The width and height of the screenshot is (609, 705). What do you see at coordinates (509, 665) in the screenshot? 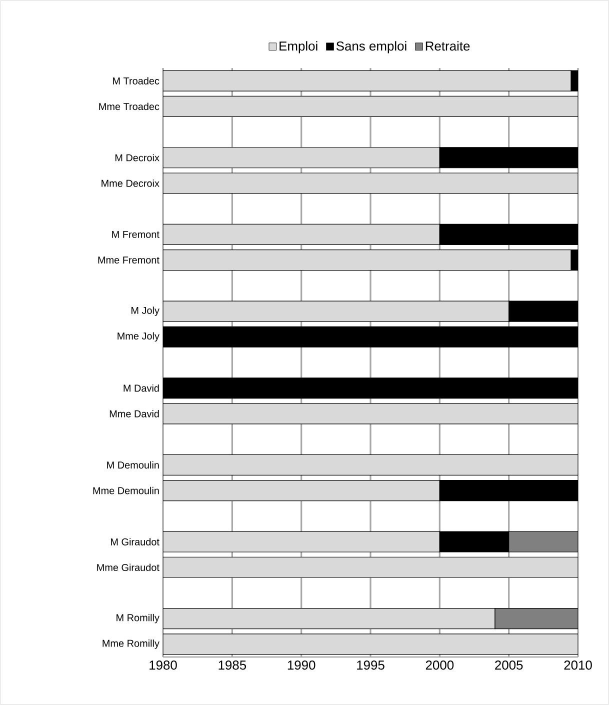
I see `x-tick-label: 2005` at bounding box center [509, 665].